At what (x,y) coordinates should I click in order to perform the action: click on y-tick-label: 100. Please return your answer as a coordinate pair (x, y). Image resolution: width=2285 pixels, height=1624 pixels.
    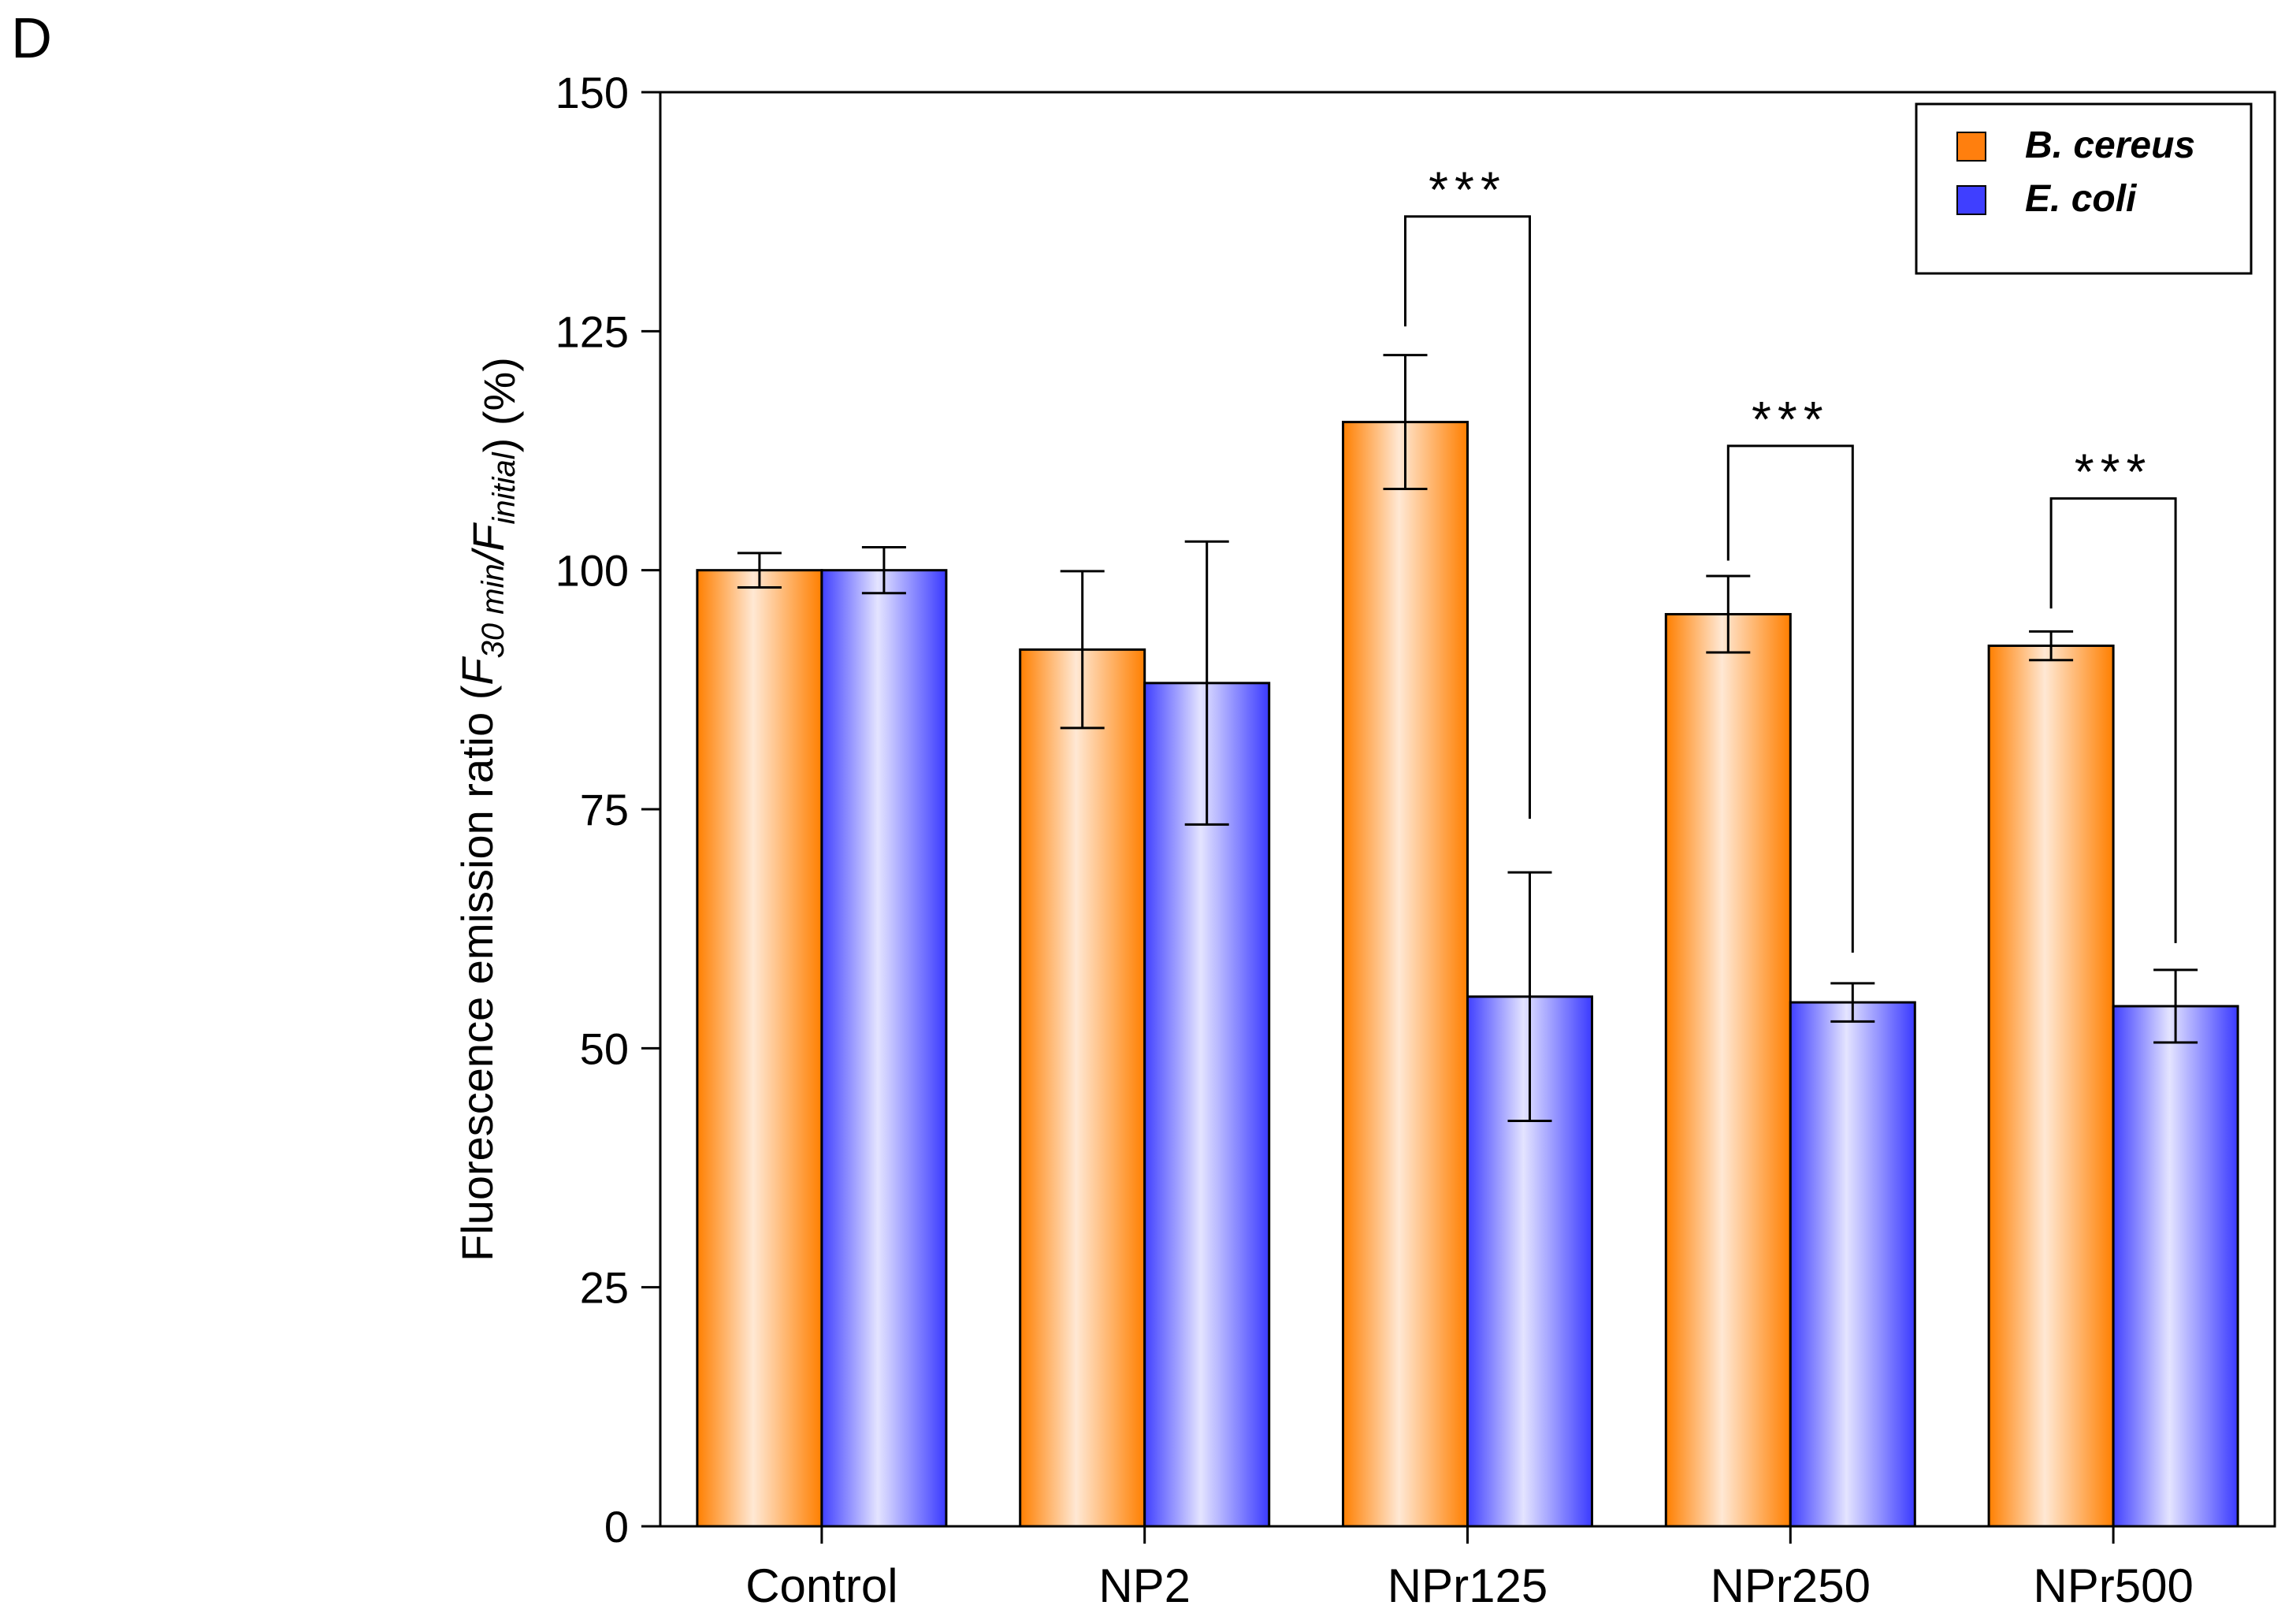
    Looking at the image, I should click on (592, 571).